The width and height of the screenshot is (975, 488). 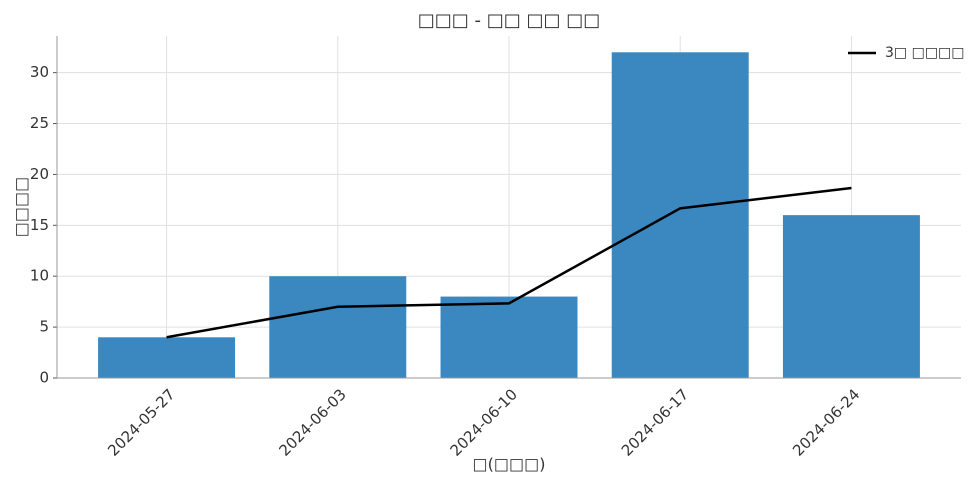 What do you see at coordinates (44, 327) in the screenshot?
I see `y-tick-label: 5` at bounding box center [44, 327].